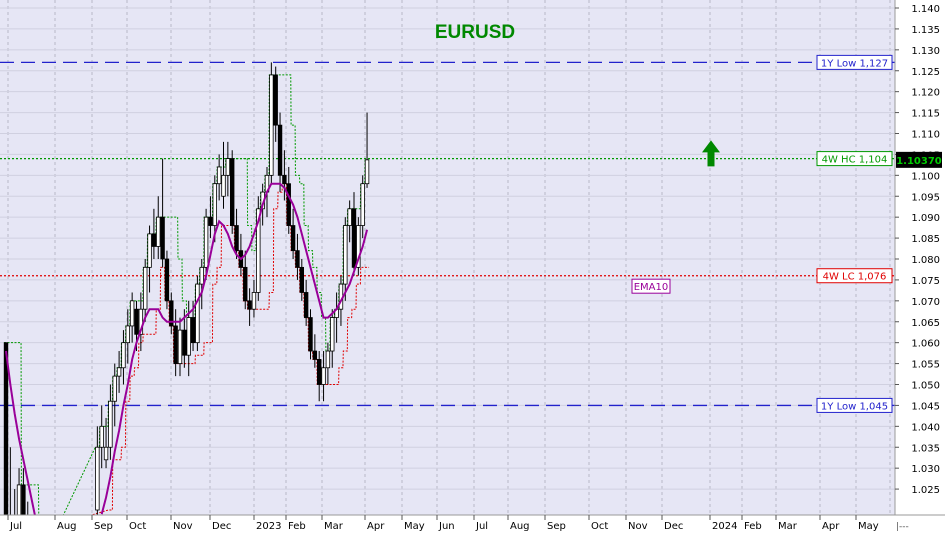  I want to click on y-tick-label: 1.085, so click(925, 239).